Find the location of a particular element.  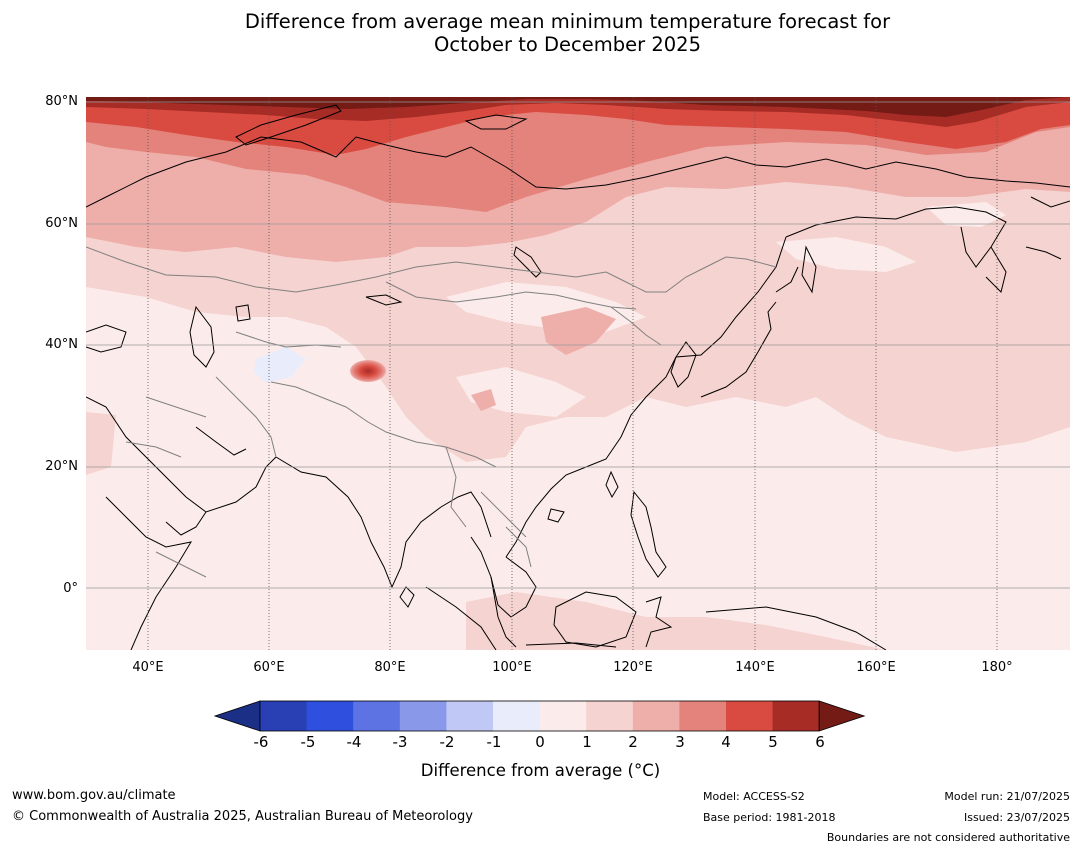

anomaly-hotspot is located at coordinates (368, 371).